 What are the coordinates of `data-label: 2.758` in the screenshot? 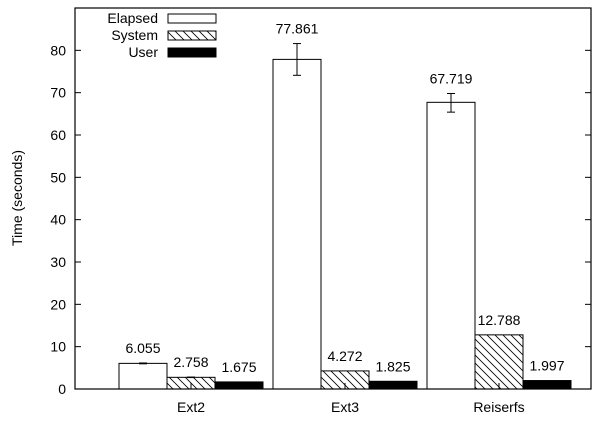 It's located at (190, 362).